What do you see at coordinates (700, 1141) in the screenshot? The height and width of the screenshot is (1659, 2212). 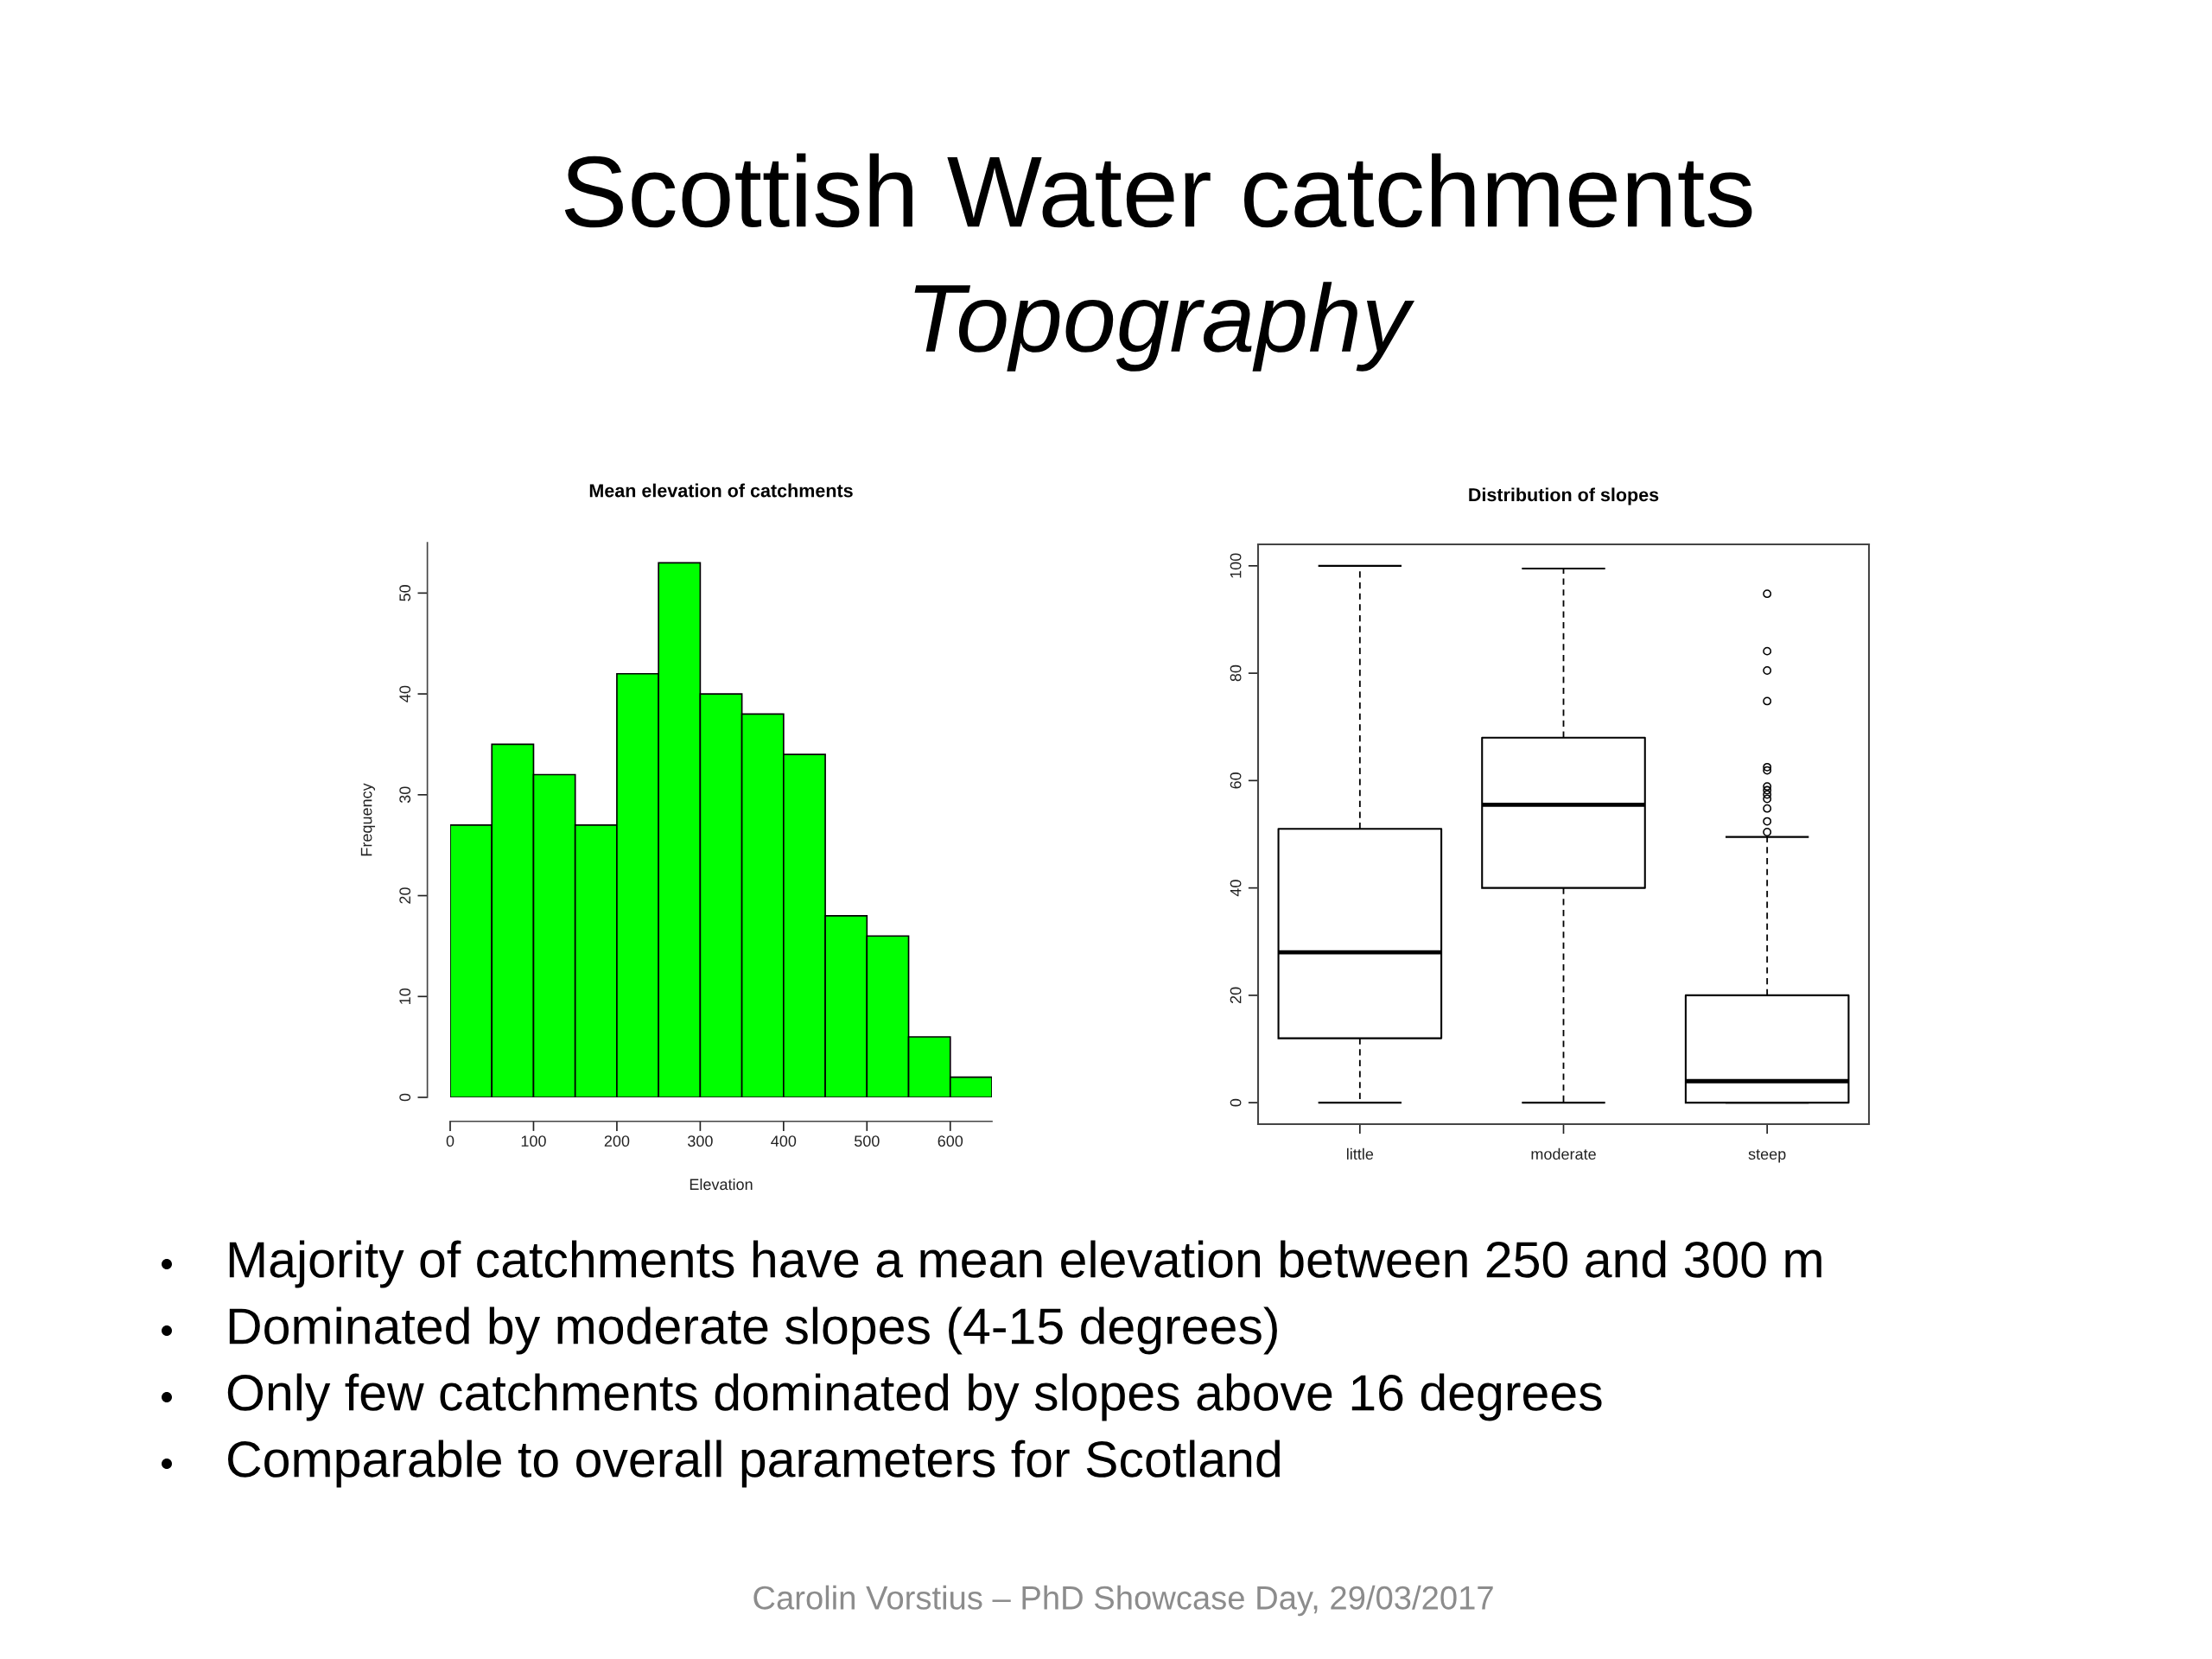 I see `x-tick-label: 300` at bounding box center [700, 1141].